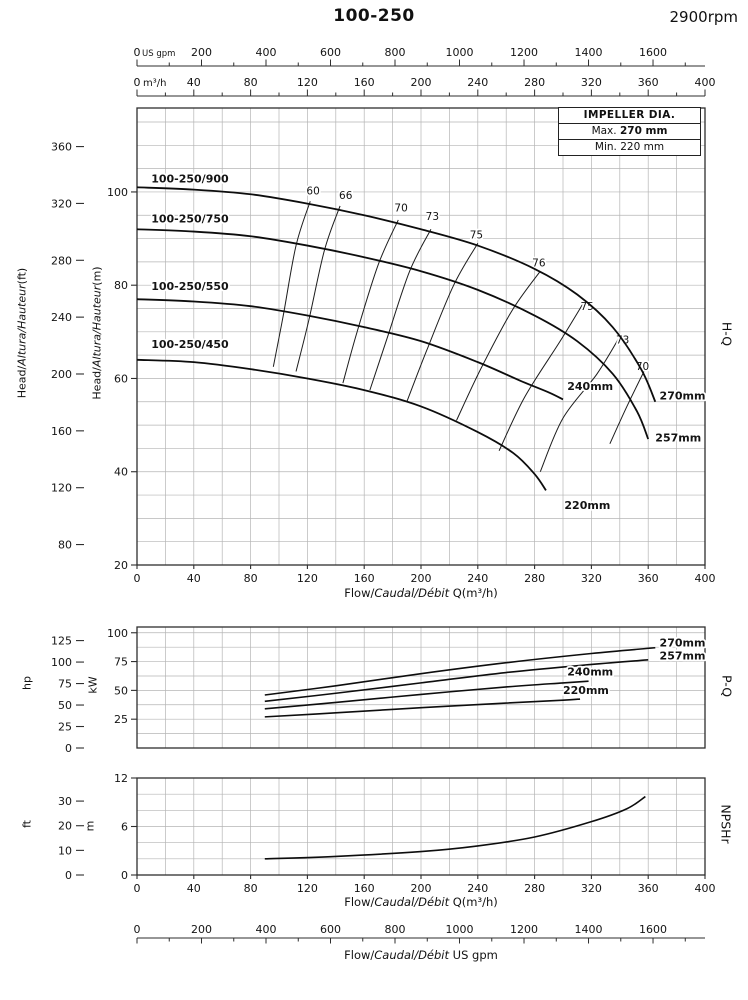  Describe the element at coordinates (190, 344) in the screenshot. I see `hq-curve-label-100-250/450: 100-250/450` at that location.